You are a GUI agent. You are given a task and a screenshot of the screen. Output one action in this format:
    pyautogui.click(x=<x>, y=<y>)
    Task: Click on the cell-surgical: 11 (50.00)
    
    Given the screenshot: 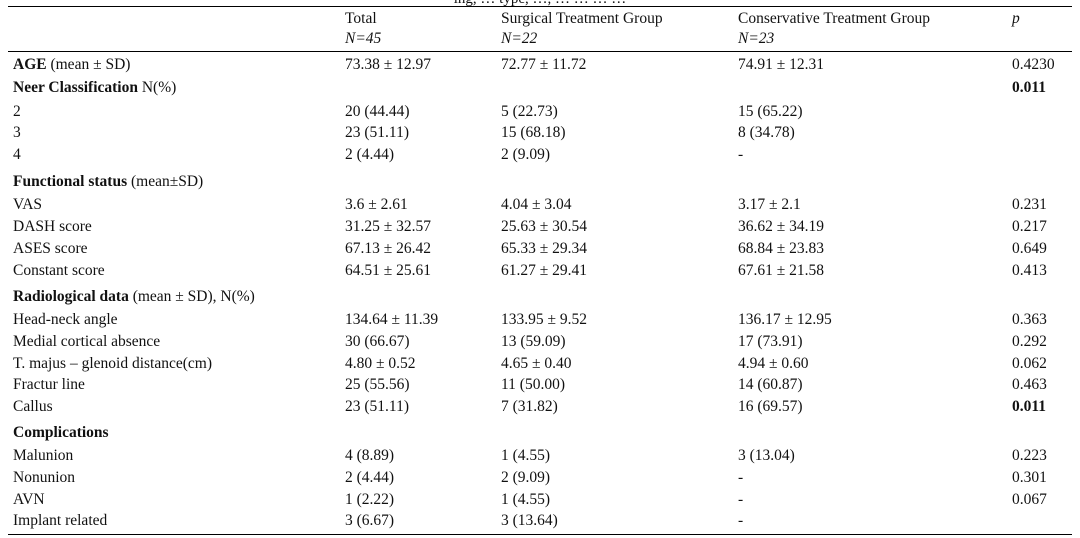 What is the action you would take?
    pyautogui.click(x=533, y=384)
    